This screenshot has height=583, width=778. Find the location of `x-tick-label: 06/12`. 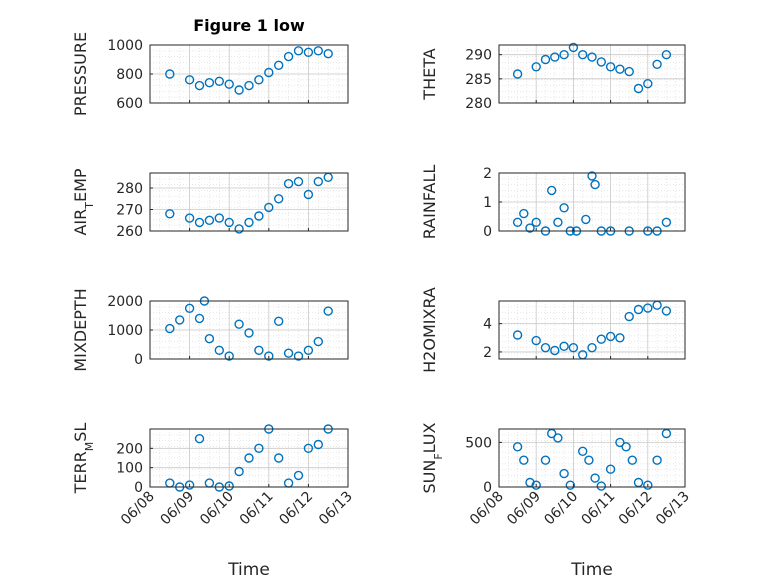

x-tick-label: 06/12 is located at coordinates (296, 509).